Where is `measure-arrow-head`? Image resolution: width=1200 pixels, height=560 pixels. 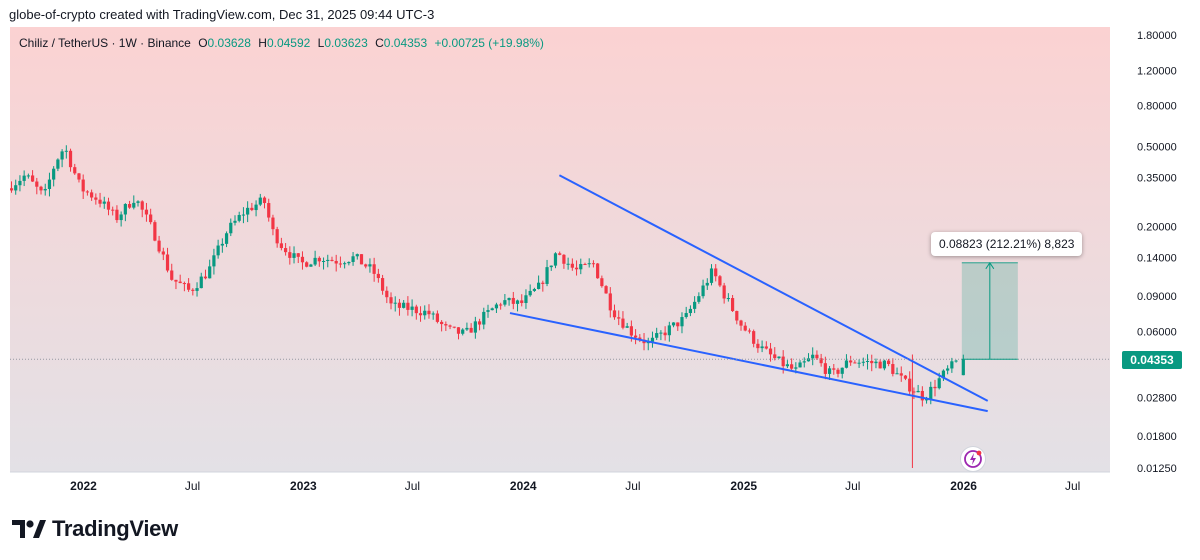 measure-arrow-head is located at coordinates (990, 265).